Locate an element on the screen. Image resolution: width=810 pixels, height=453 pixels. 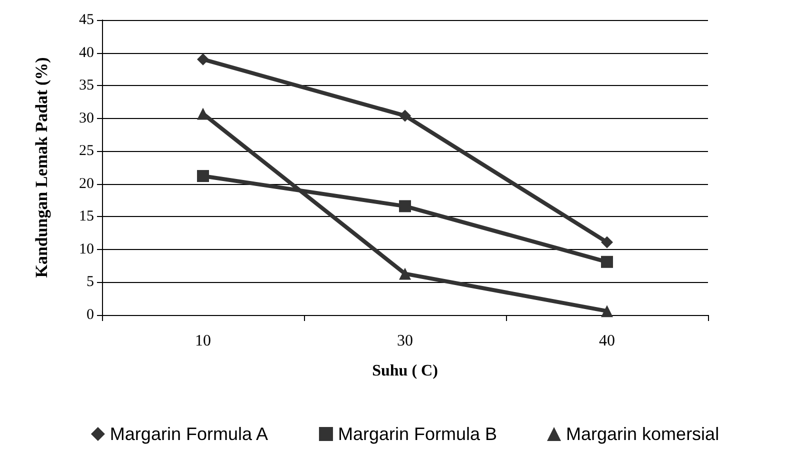
x-axis-title: Suhu ( C) is located at coordinates (405, 371).